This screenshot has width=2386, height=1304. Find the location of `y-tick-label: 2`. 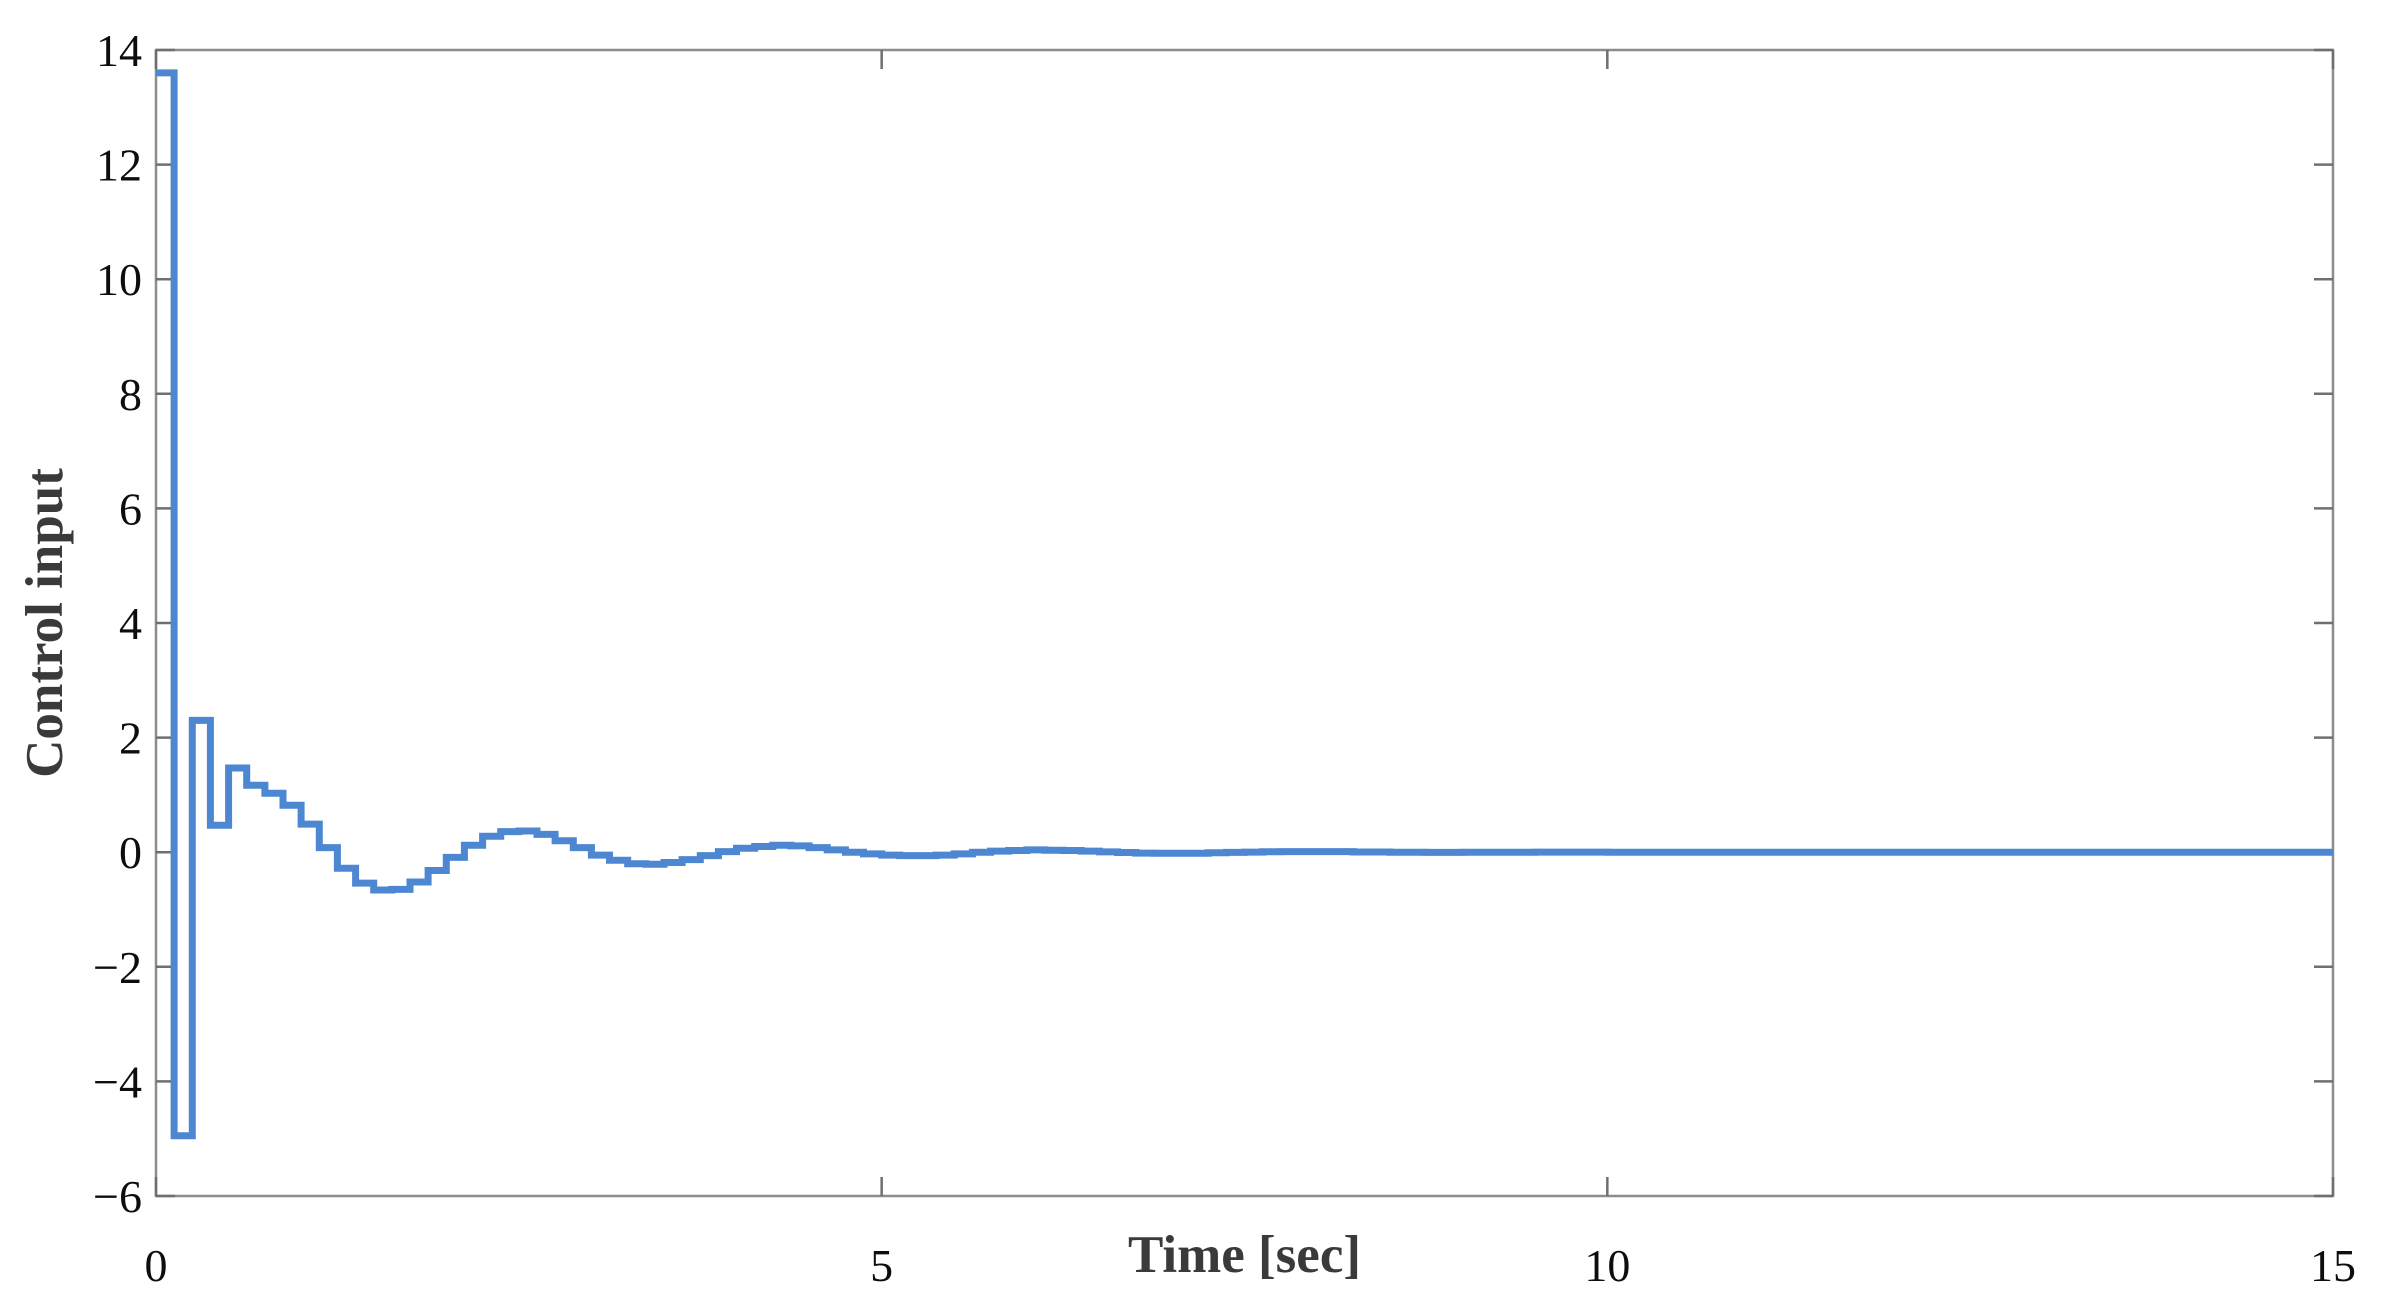

y-tick-label: 2 is located at coordinates (130, 738).